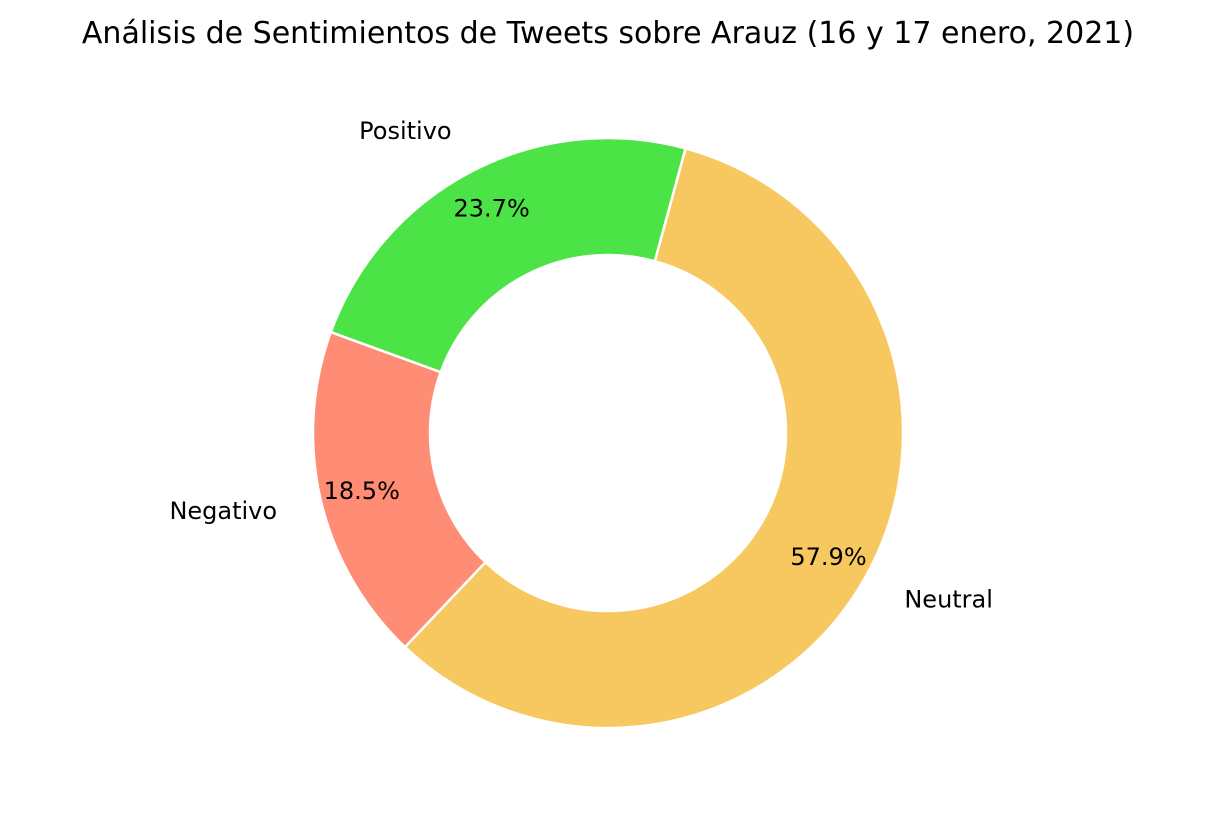 This screenshot has height=823, width=1216. I want to click on slice-negativo, so click(399, 489).